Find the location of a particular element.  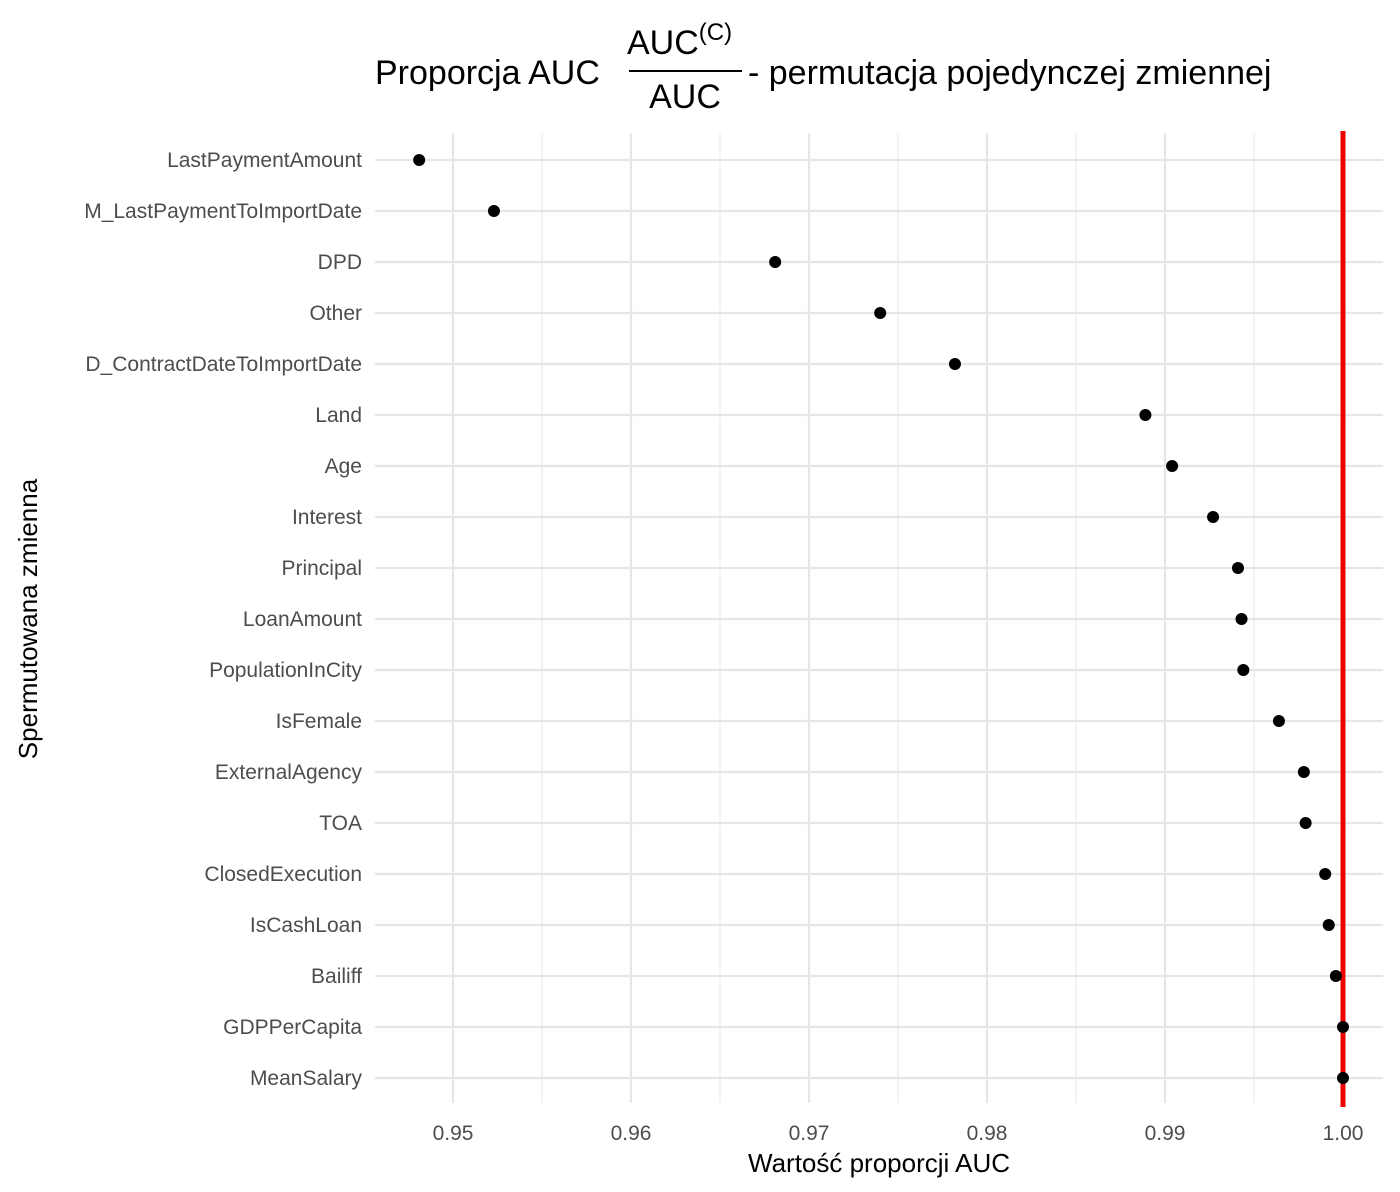

y-axis-title: Spermutowana zmienna is located at coordinates (28, 618).